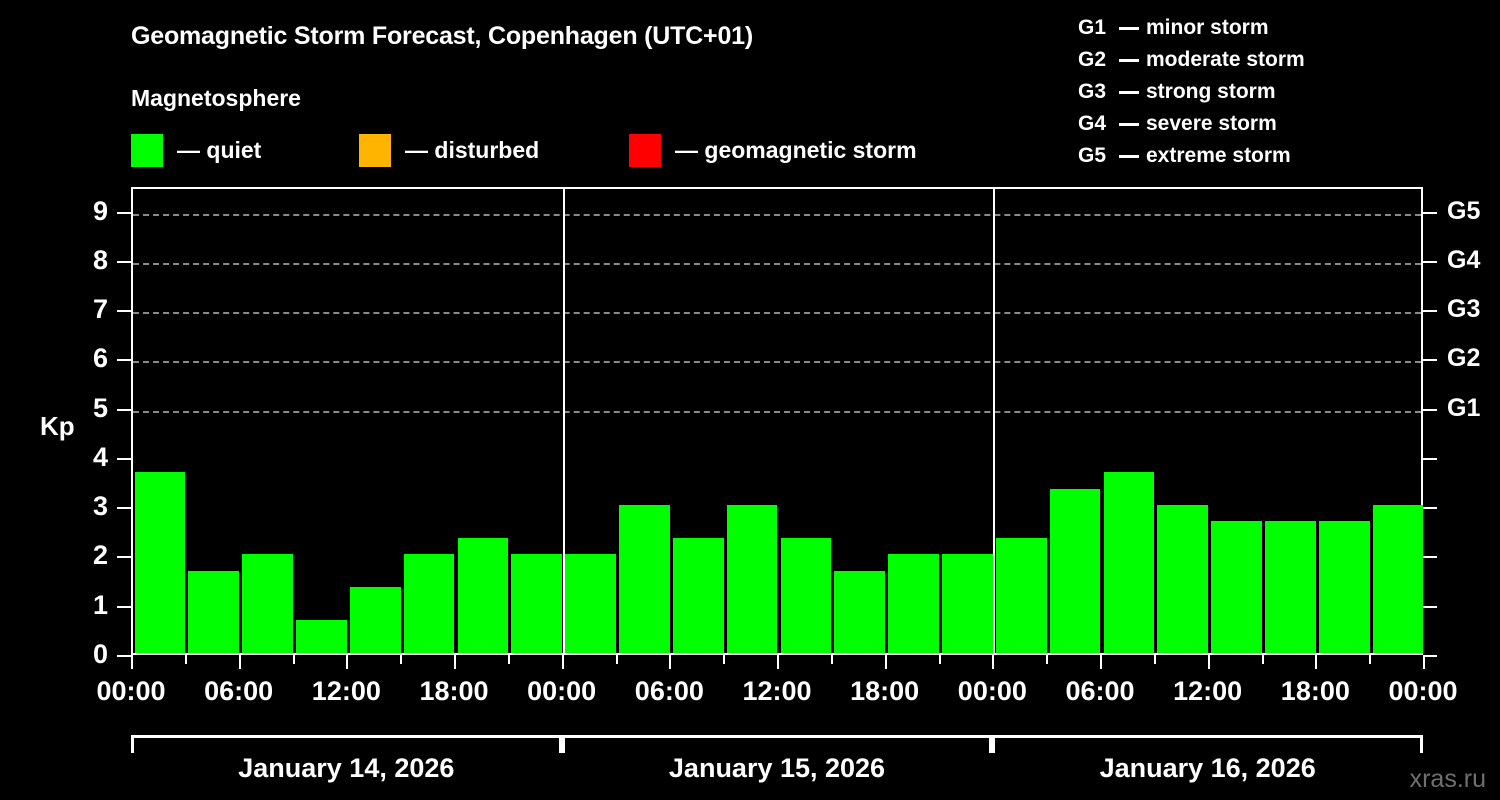  I want to click on day-label: January 14, 2026, so click(346, 768).